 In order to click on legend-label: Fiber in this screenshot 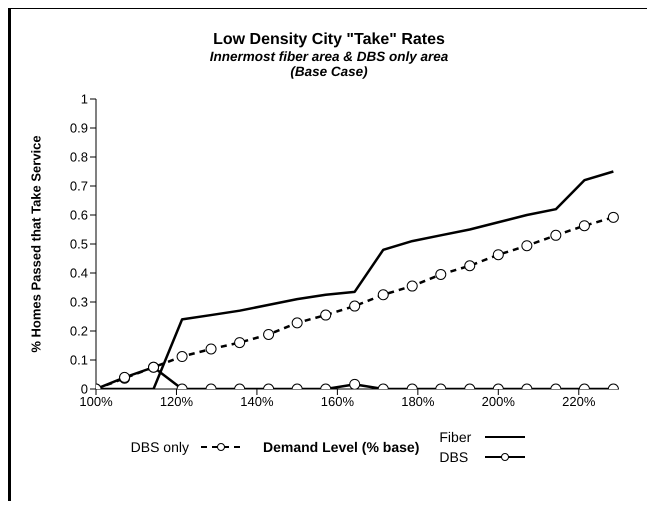, I will do `click(455, 437)`.